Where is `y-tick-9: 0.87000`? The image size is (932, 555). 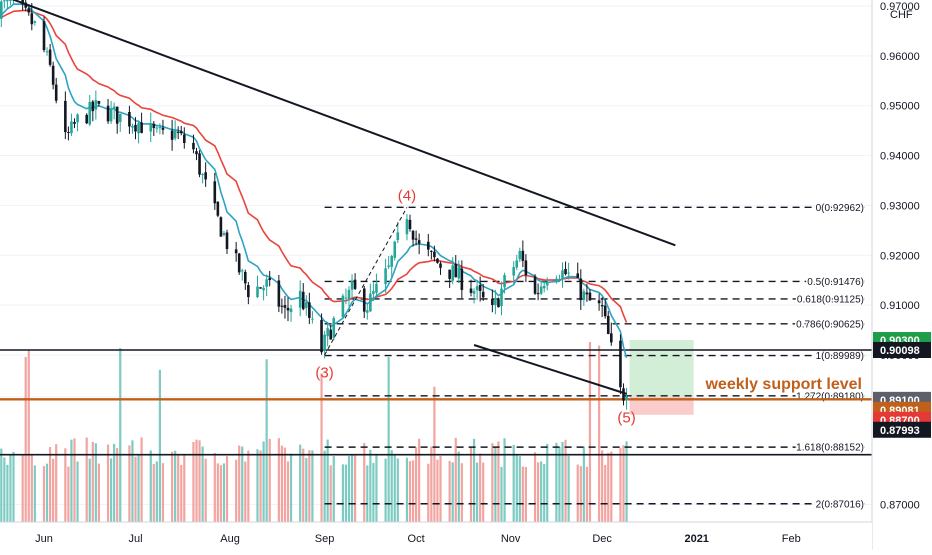 y-tick-9: 0.87000 is located at coordinates (900, 506).